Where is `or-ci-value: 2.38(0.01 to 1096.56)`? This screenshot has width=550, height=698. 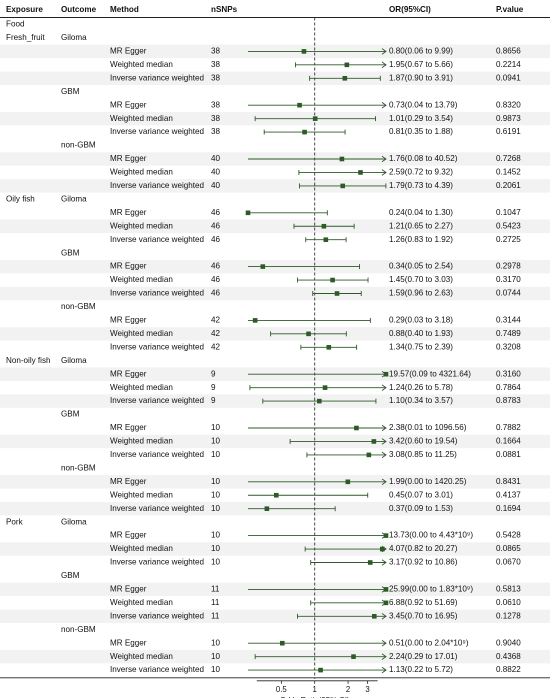 or-ci-value: 2.38(0.01 to 1096.56) is located at coordinates (428, 427).